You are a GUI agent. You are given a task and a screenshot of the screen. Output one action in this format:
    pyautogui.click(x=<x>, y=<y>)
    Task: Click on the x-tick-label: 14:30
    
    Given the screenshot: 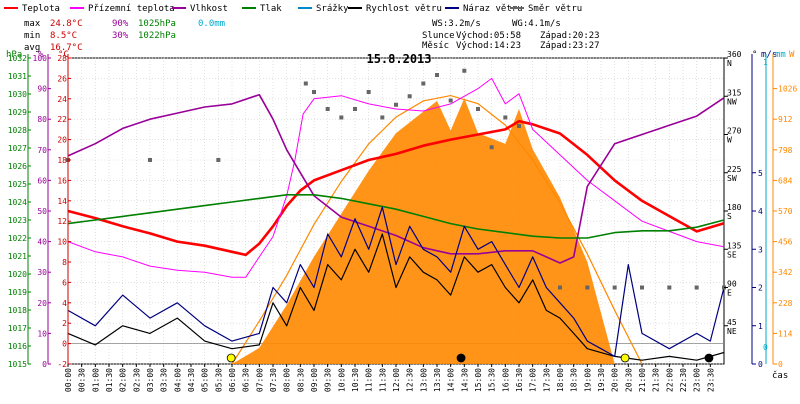 What is the action you would take?
    pyautogui.click(x=464, y=380)
    